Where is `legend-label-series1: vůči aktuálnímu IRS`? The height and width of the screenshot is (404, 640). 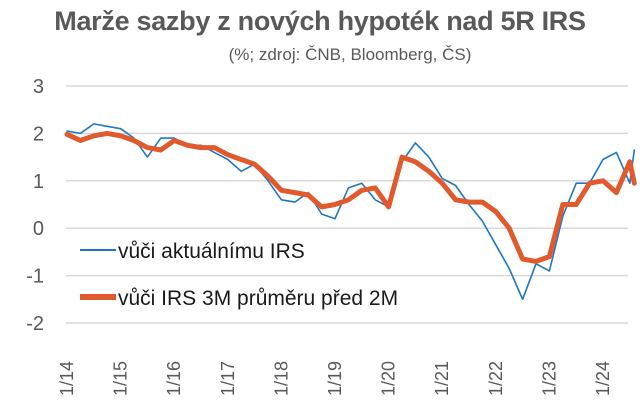
legend-label-series1: vůči aktuálnímu IRS is located at coordinates (211, 251).